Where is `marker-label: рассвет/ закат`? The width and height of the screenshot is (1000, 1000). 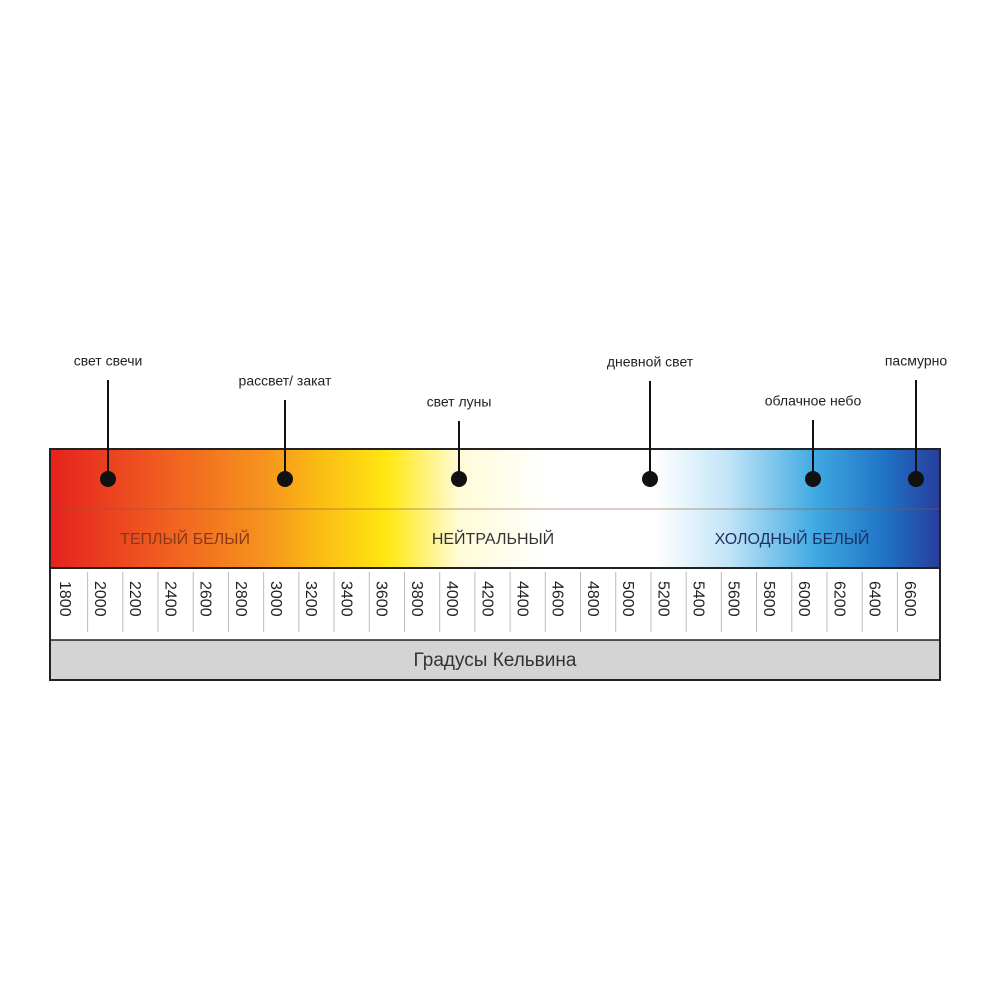
marker-label: рассвет/ закат is located at coordinates (285, 381).